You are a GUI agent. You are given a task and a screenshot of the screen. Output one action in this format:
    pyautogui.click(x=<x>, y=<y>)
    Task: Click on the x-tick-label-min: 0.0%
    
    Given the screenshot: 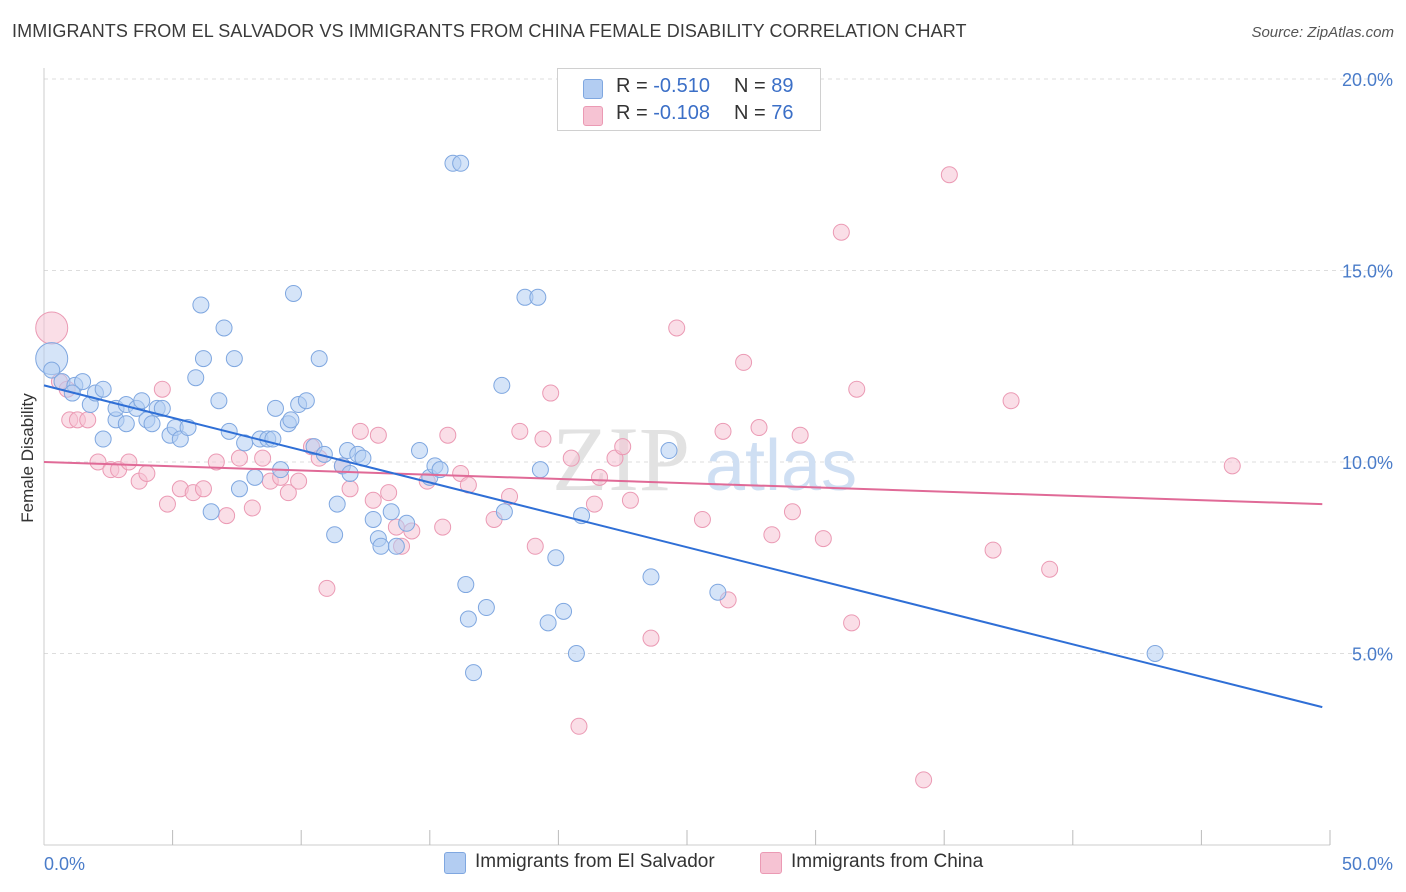 What is the action you would take?
    pyautogui.click(x=64, y=864)
    